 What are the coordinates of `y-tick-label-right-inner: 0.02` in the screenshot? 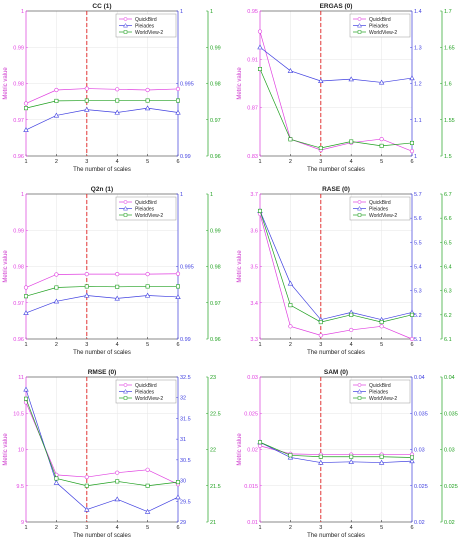 It's located at (419, 523).